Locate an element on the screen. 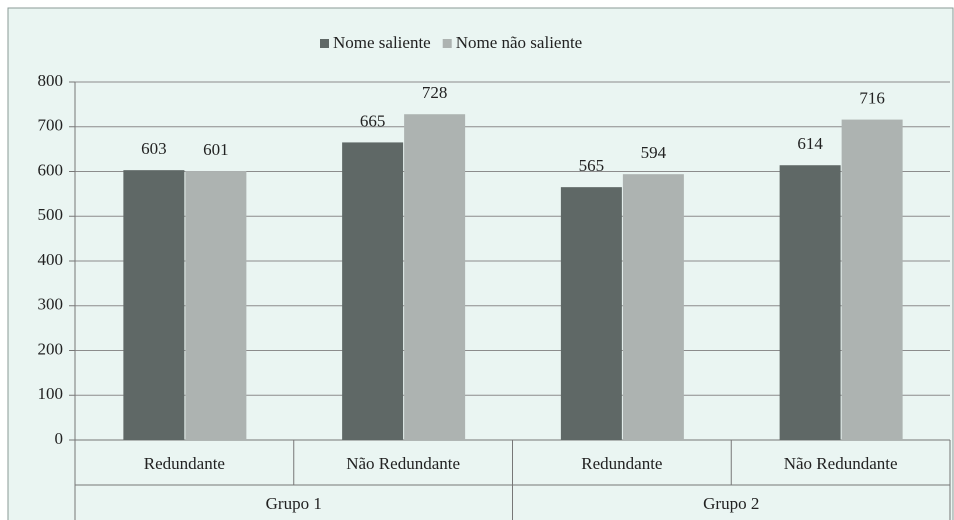 Image resolution: width=954 pixels, height=520 pixels. group-label: Grupo 2 is located at coordinates (731, 503).